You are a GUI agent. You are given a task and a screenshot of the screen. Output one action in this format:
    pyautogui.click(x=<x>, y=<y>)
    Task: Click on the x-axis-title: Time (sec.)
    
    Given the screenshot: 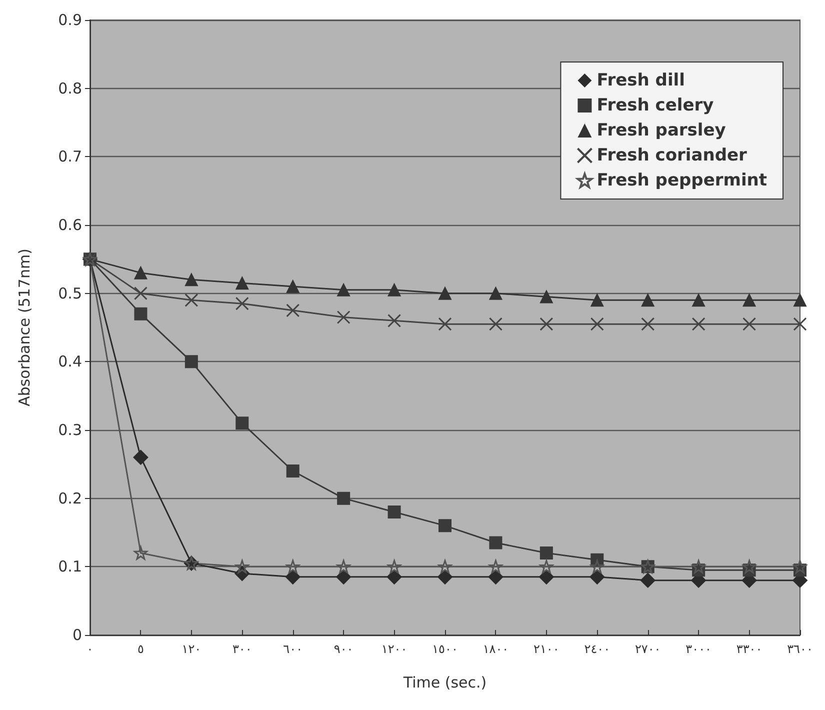 What is the action you would take?
    pyautogui.click(x=444, y=683)
    